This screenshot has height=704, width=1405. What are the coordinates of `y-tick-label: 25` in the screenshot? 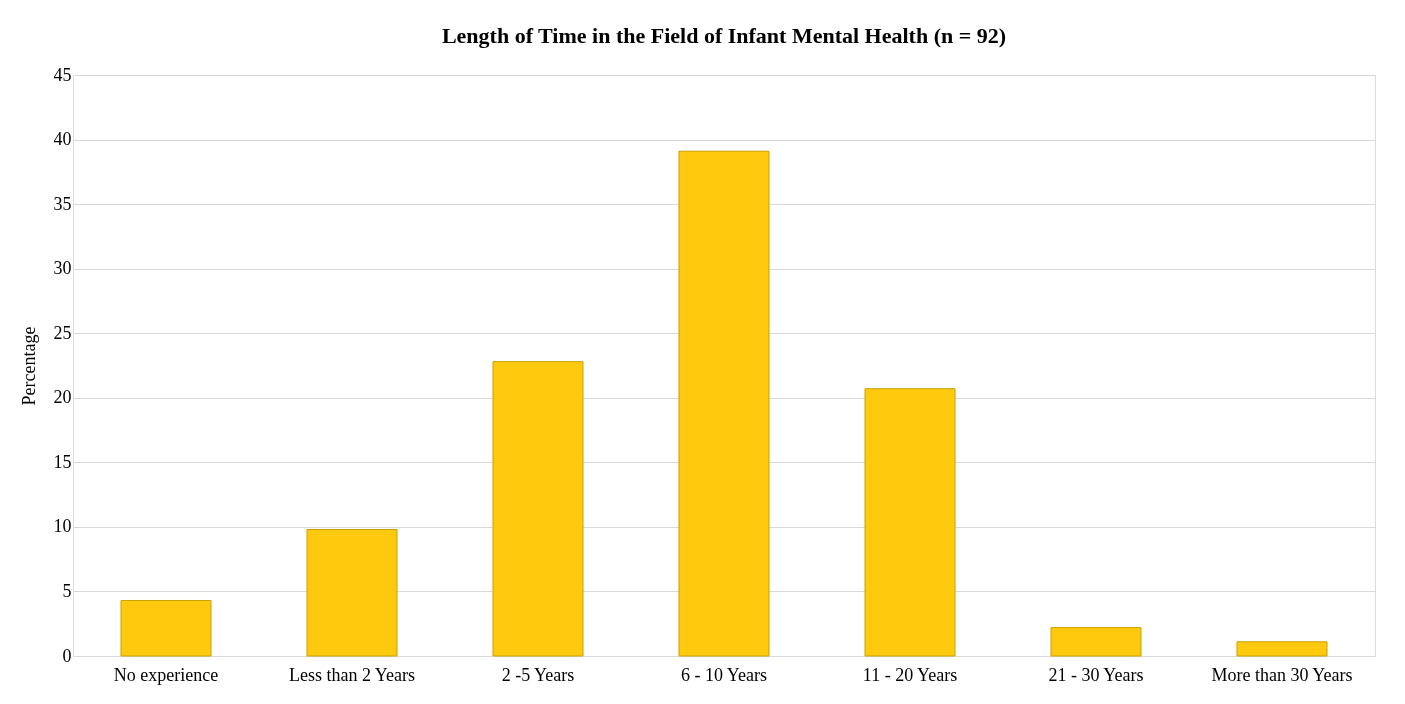 It's located at (62, 332).